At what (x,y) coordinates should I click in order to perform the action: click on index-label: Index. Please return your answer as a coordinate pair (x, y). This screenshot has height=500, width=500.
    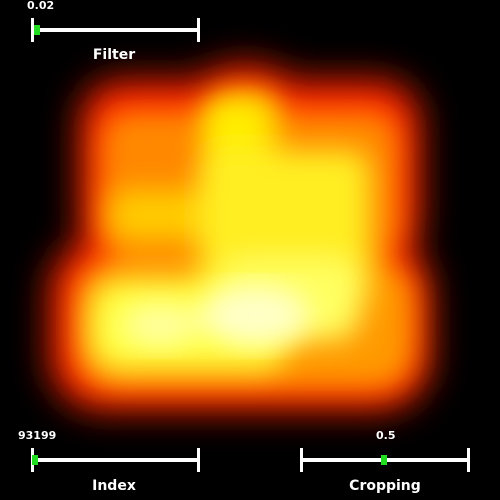
    Looking at the image, I should click on (114, 486).